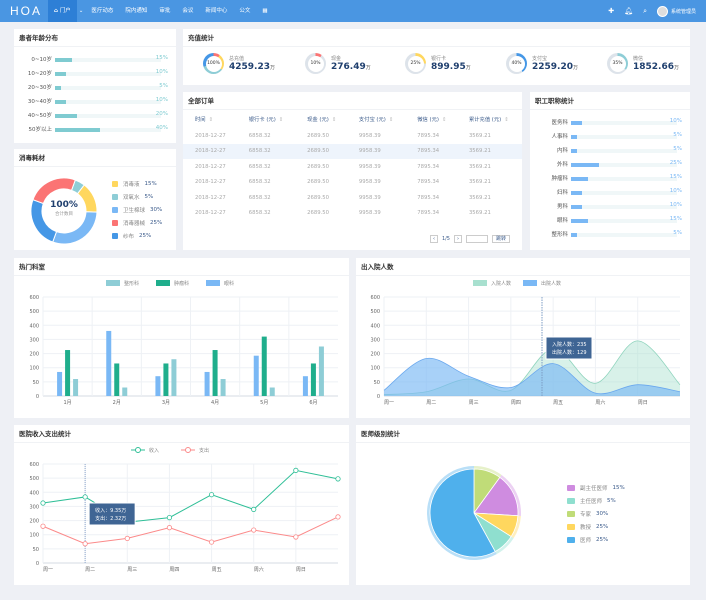 Image resolution: width=706 pixels, height=600 pixels. Describe the element at coordinates (216, 11) in the screenshot. I see `nav-news-center: 新闻中心` at that location.